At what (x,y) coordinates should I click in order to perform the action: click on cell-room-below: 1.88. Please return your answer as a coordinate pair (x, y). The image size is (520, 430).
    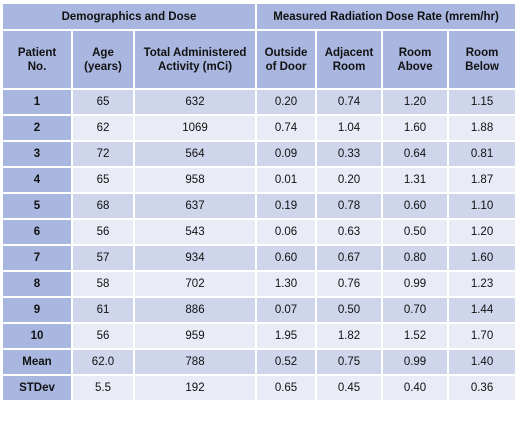
    Looking at the image, I should click on (482, 128).